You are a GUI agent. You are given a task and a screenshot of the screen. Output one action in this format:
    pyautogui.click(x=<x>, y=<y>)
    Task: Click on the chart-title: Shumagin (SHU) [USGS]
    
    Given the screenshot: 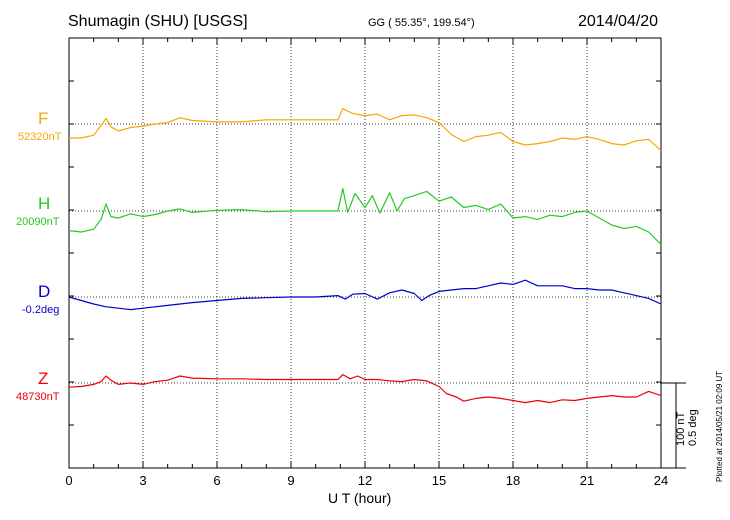 What is the action you would take?
    pyautogui.click(x=158, y=21)
    